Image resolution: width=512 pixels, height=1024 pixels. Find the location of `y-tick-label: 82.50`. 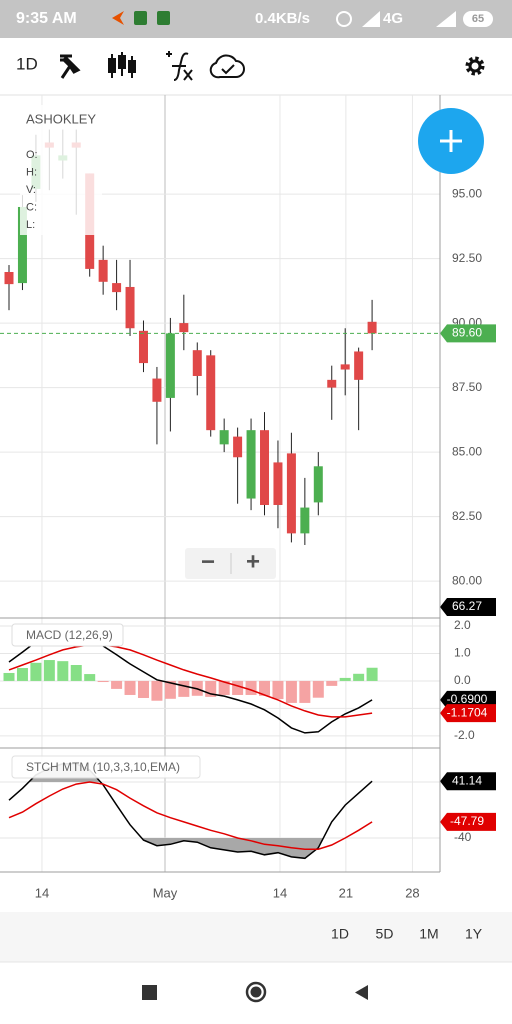

y-tick-label: 82.50 is located at coordinates (467, 516).